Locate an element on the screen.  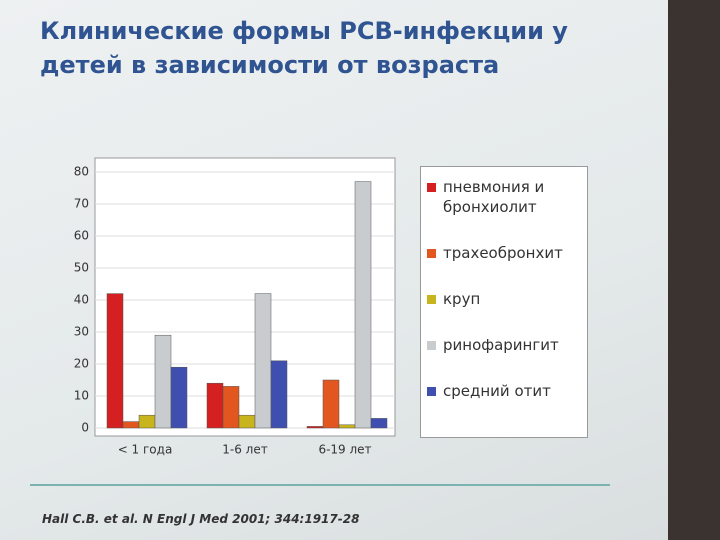
legend-label: средний отит is located at coordinates (497, 391).